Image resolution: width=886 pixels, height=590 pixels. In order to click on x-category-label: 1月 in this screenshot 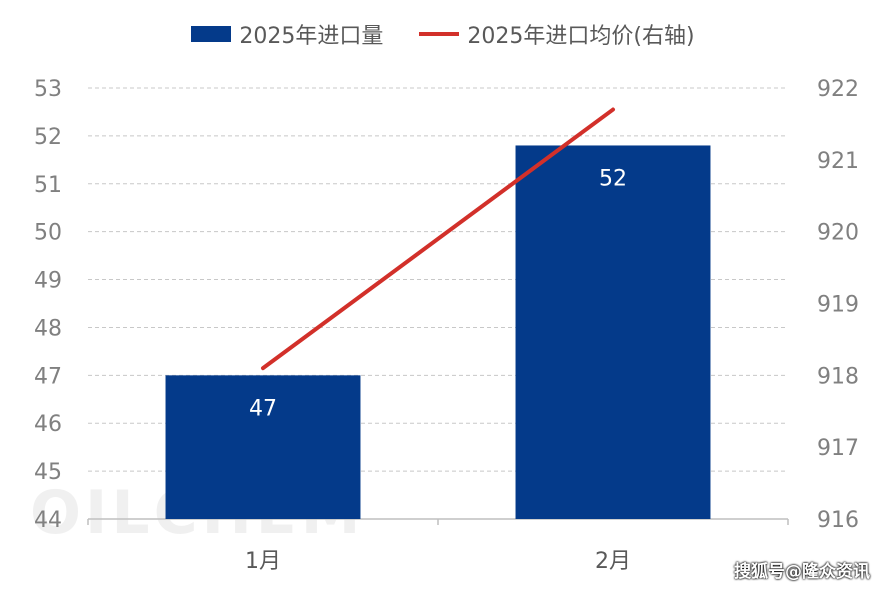, I will do `click(263, 561)`.